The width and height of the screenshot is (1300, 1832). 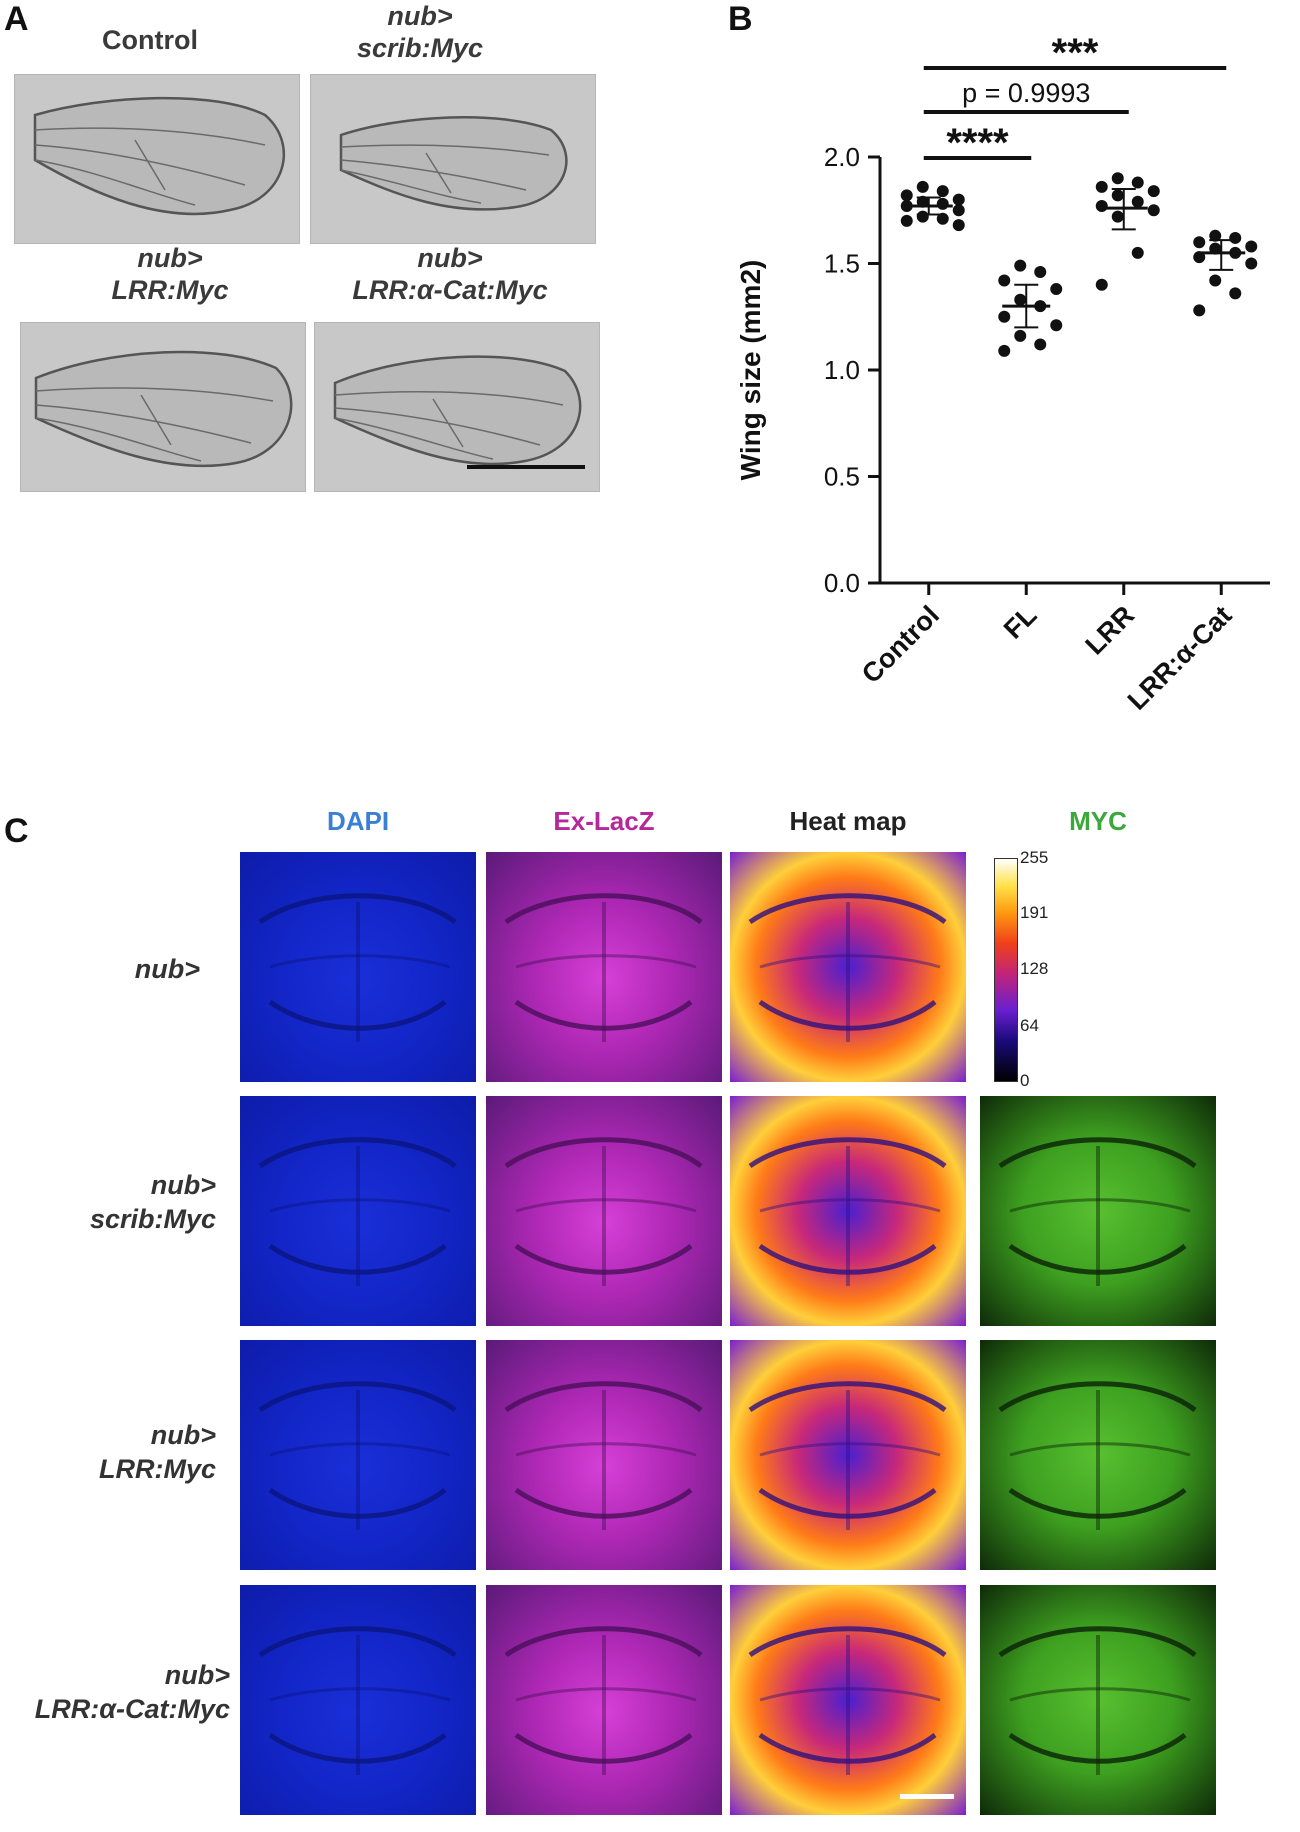 I want to click on label-control: Control, so click(x=150, y=40).